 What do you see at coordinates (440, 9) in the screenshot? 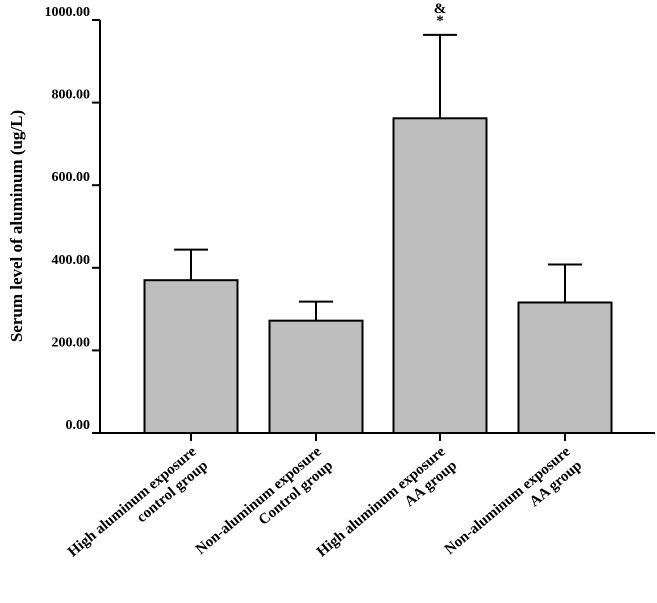
I see `annotation: &` at bounding box center [440, 9].